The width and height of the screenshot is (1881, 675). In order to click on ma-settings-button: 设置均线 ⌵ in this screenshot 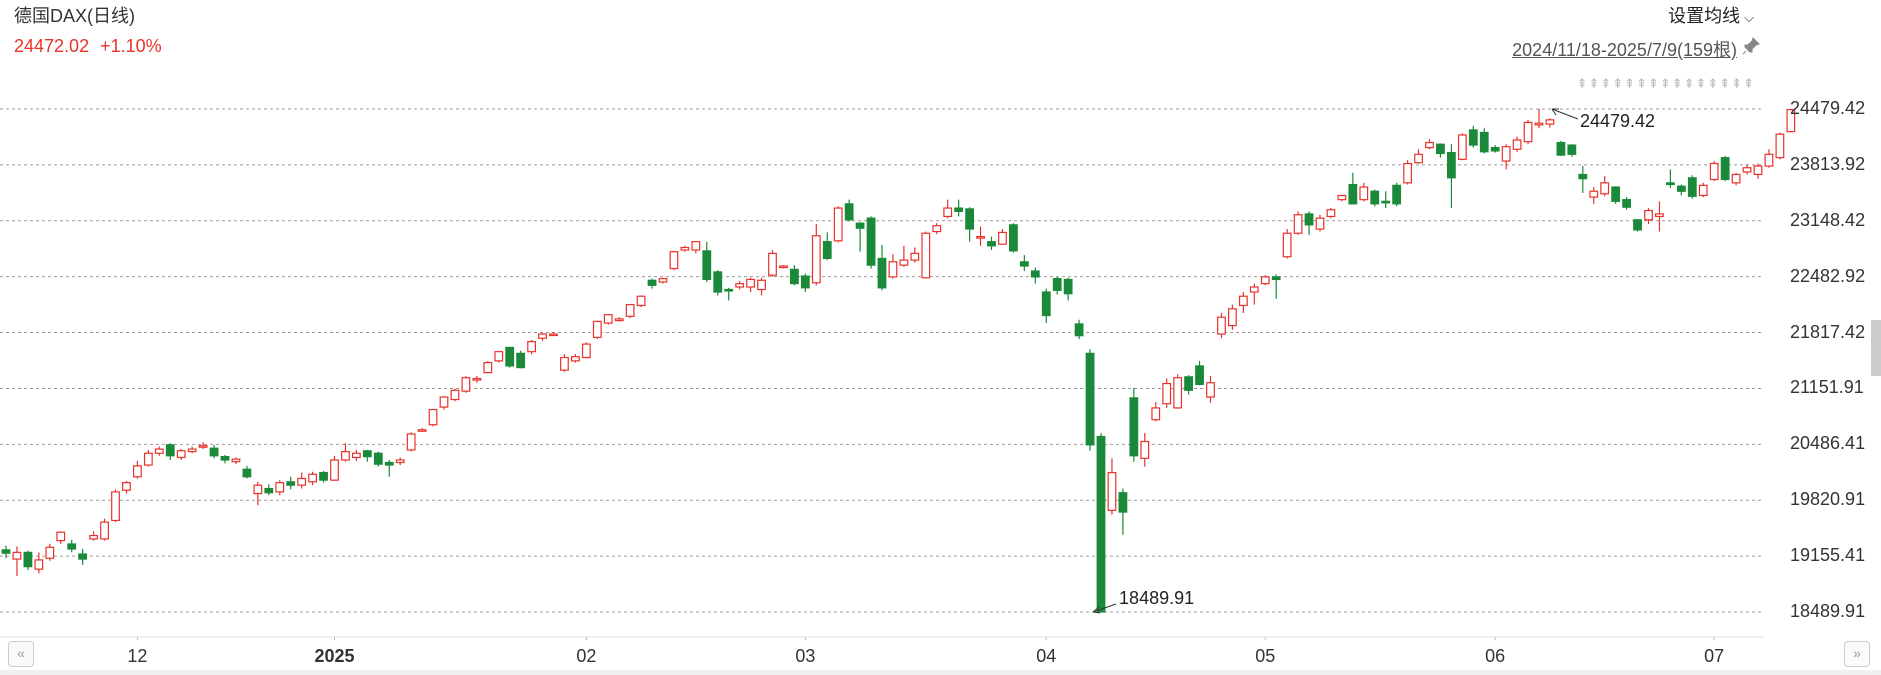, I will do `click(1711, 15)`.